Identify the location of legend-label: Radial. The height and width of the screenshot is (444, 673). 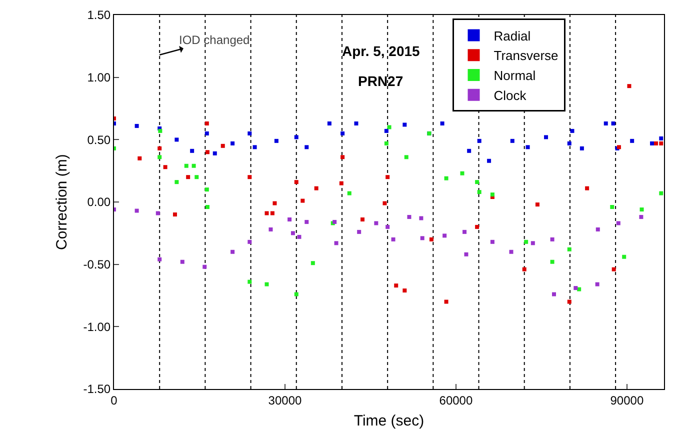
(512, 36).